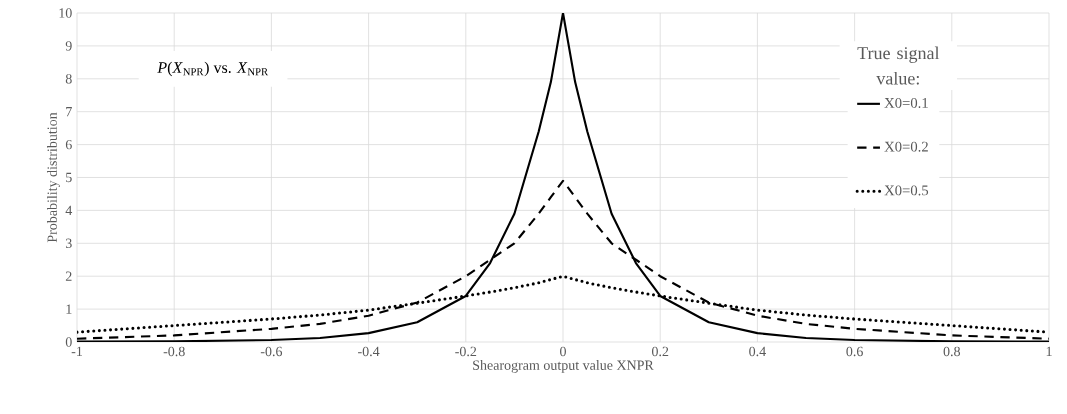 The image size is (1067, 414). Describe the element at coordinates (213, 69) in the screenshot. I see `annotation: P(X$_{NPR}$) vs. X$_{NPR}$` at that location.